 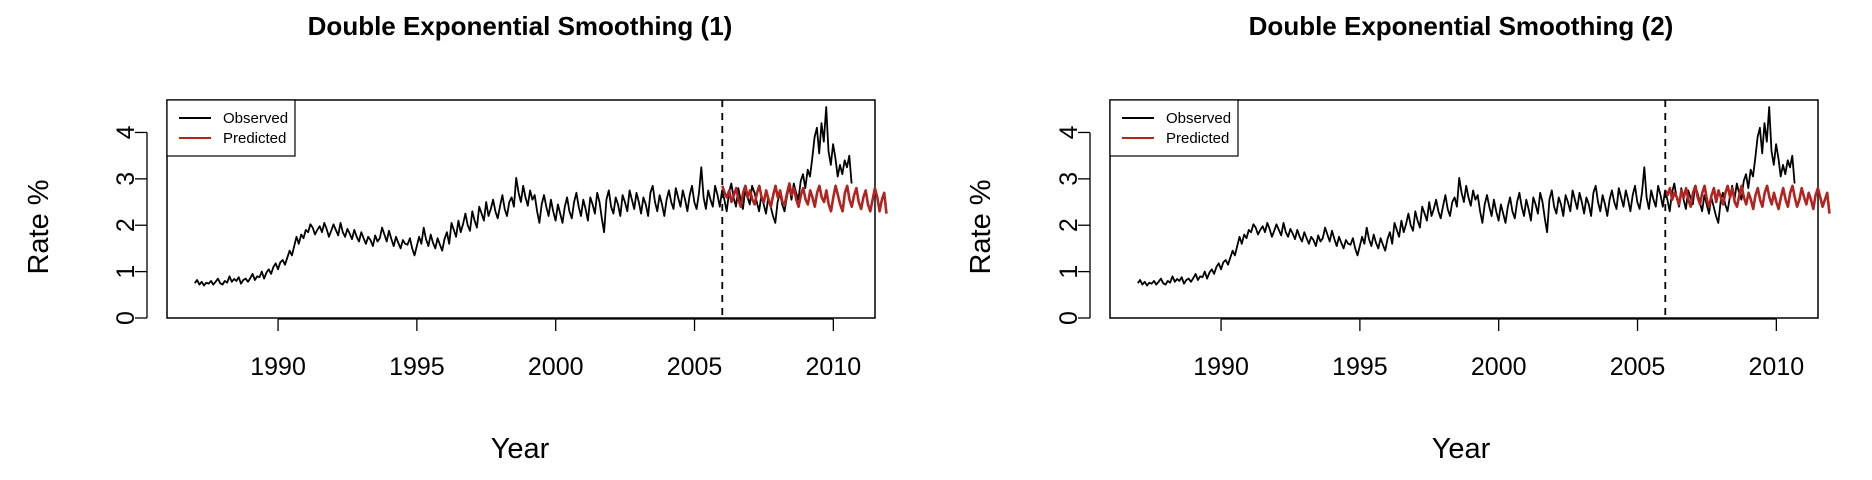 What do you see at coordinates (1461, 26) in the screenshot?
I see `chart-title: Double Exponential Smoothing (2)` at bounding box center [1461, 26].